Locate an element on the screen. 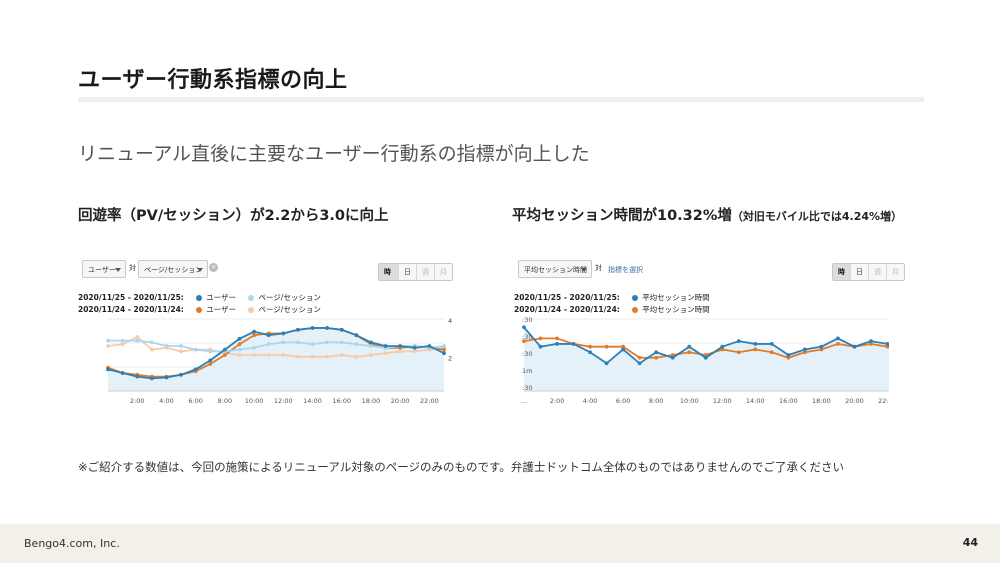  legend-item: 平均セッション時間 is located at coordinates (671, 297).